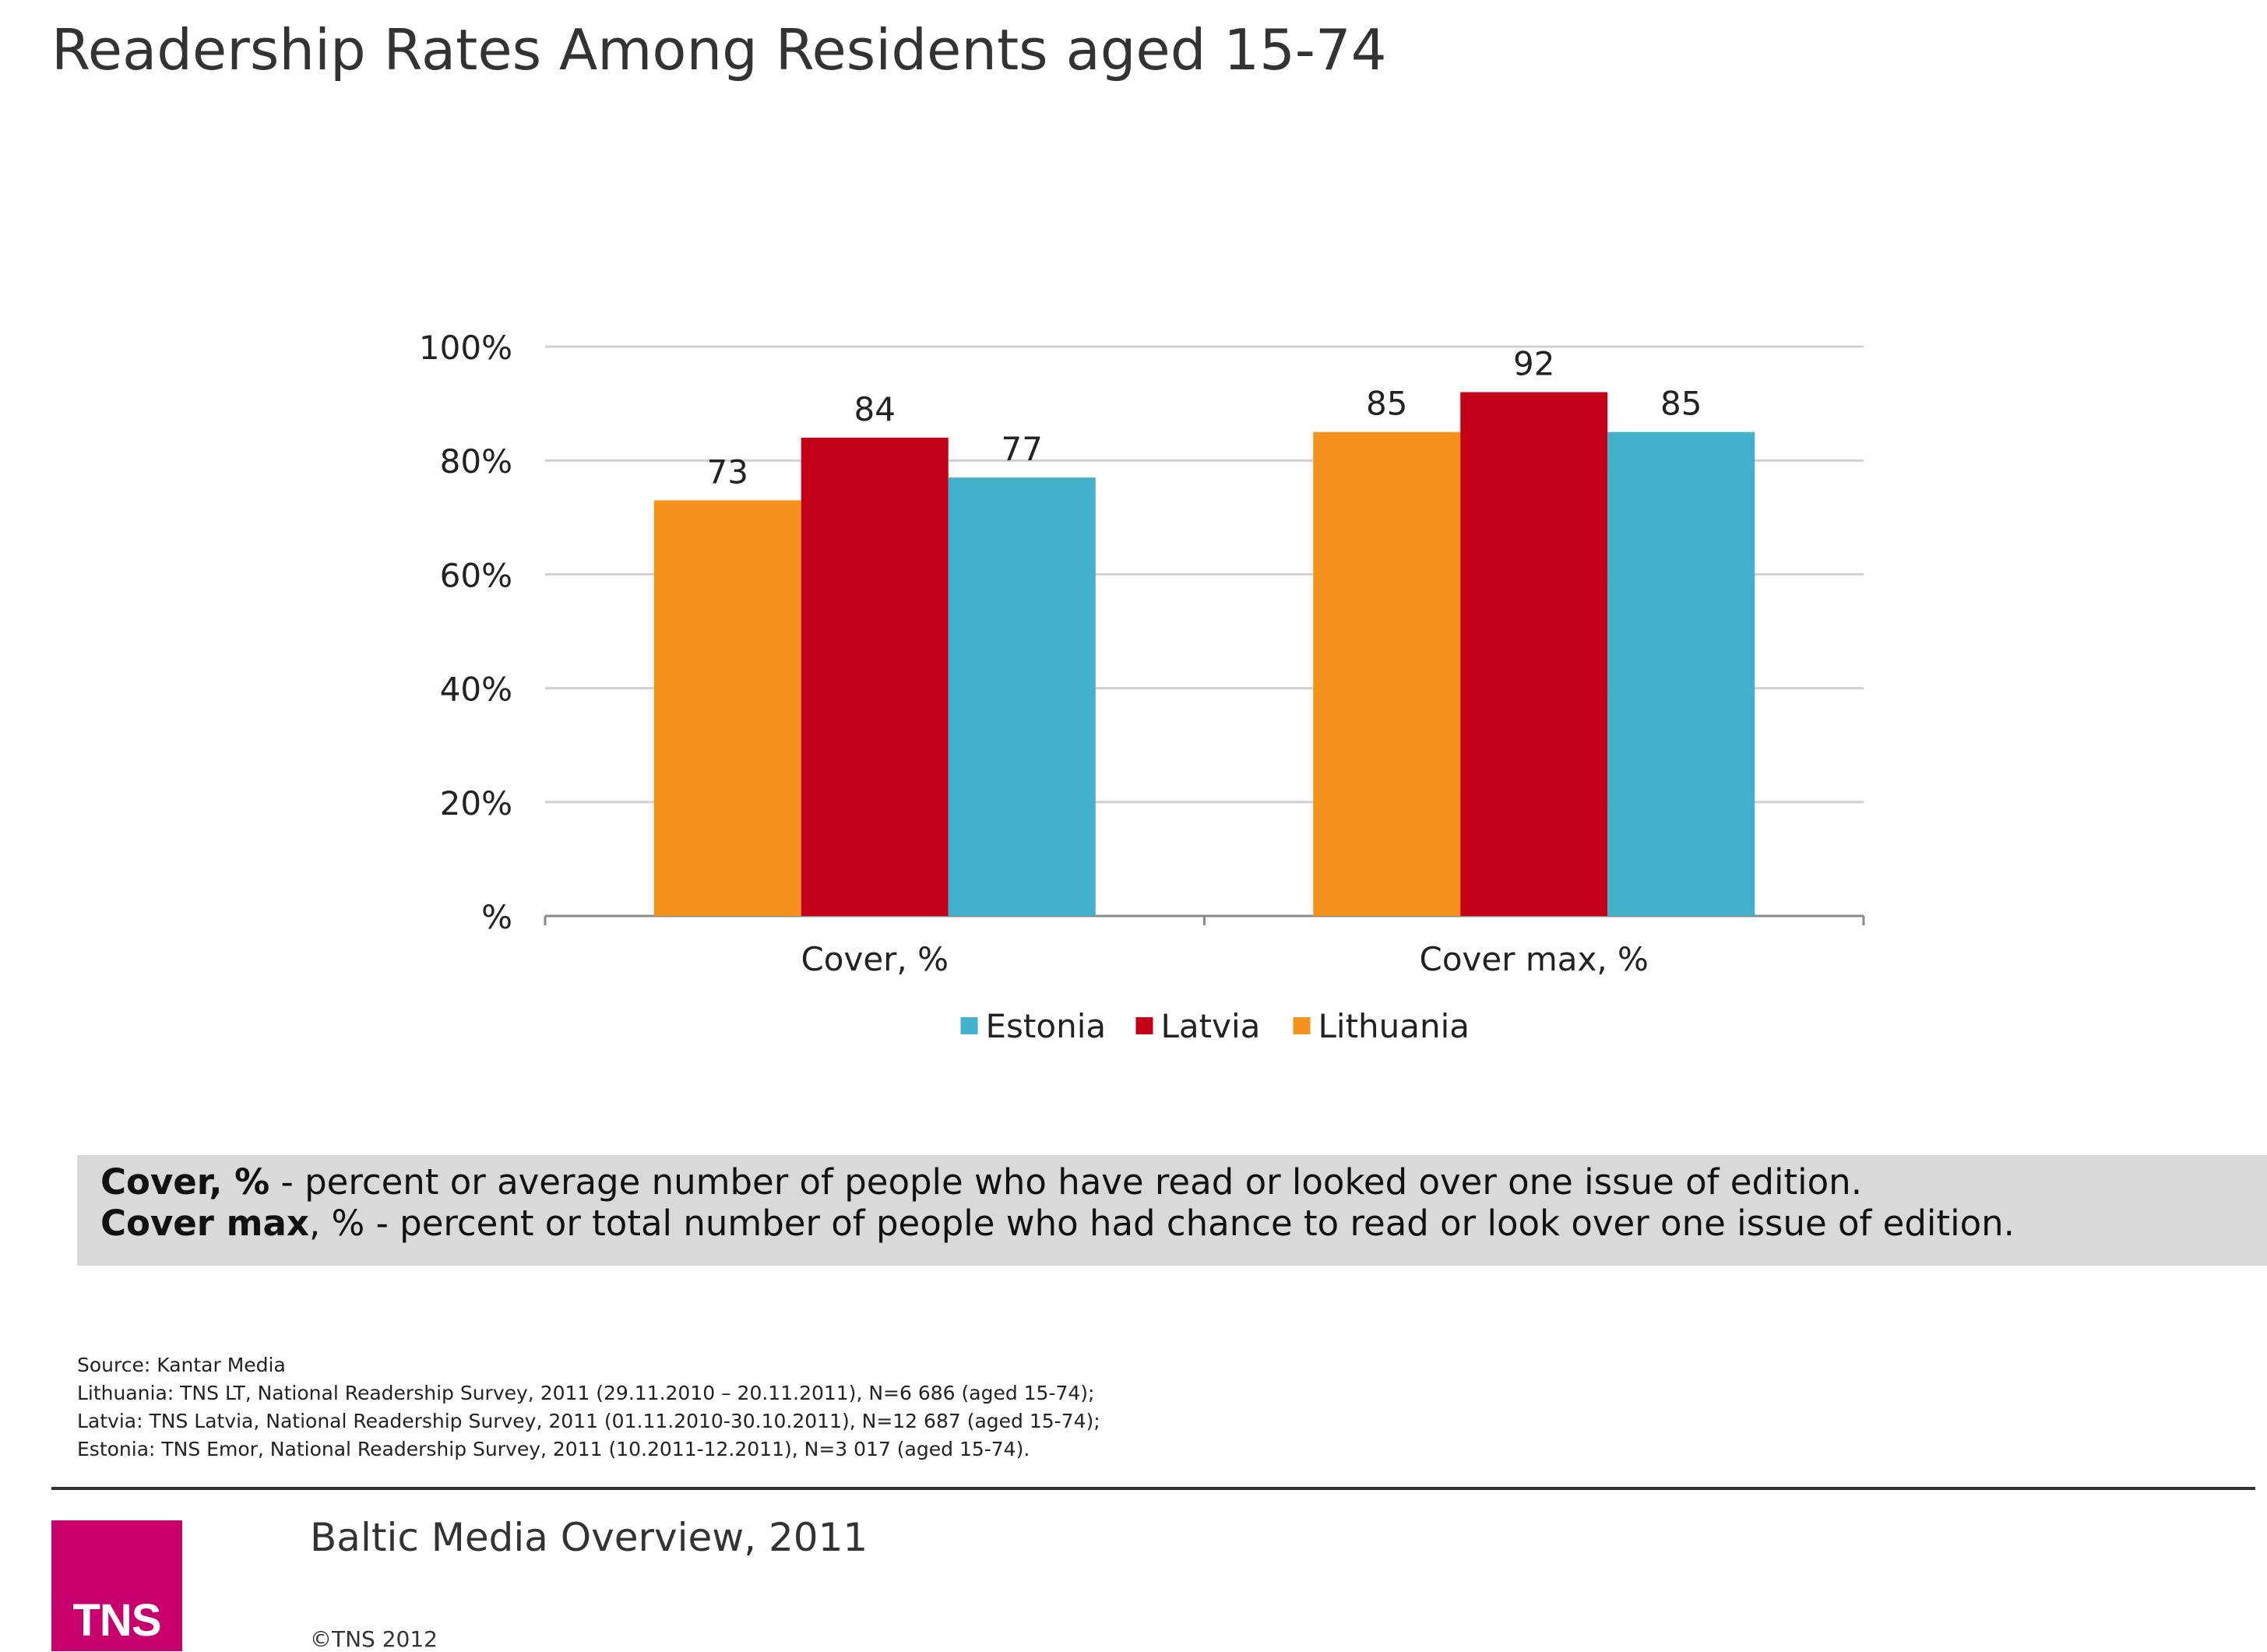 Image resolution: width=2267 pixels, height=1652 pixels. I want to click on y-tick-label: %, so click(496, 917).